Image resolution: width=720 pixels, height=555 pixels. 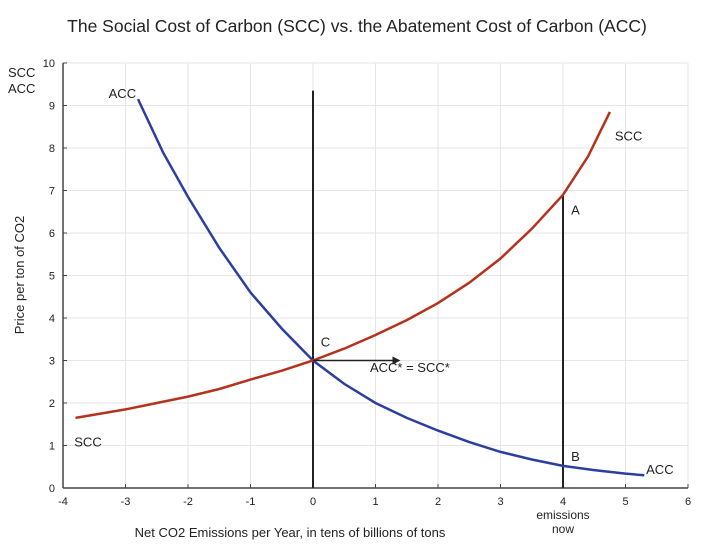 What do you see at coordinates (63, 502) in the screenshot?
I see `x-tick-label: -4` at bounding box center [63, 502].